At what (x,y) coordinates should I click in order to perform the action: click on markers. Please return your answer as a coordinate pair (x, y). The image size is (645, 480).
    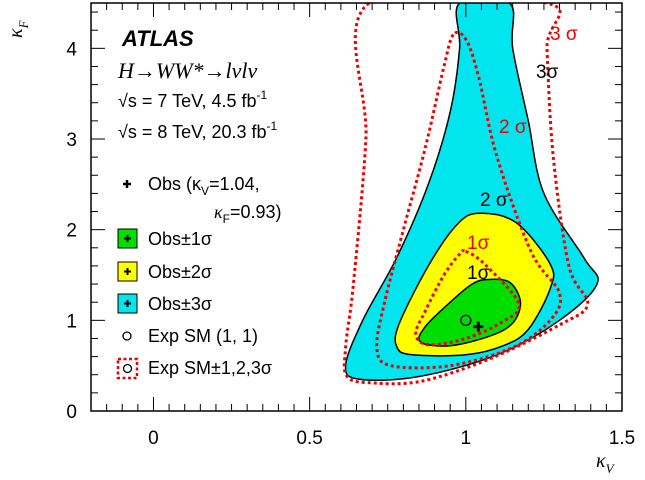
    Looking at the image, I should click on (472, 323).